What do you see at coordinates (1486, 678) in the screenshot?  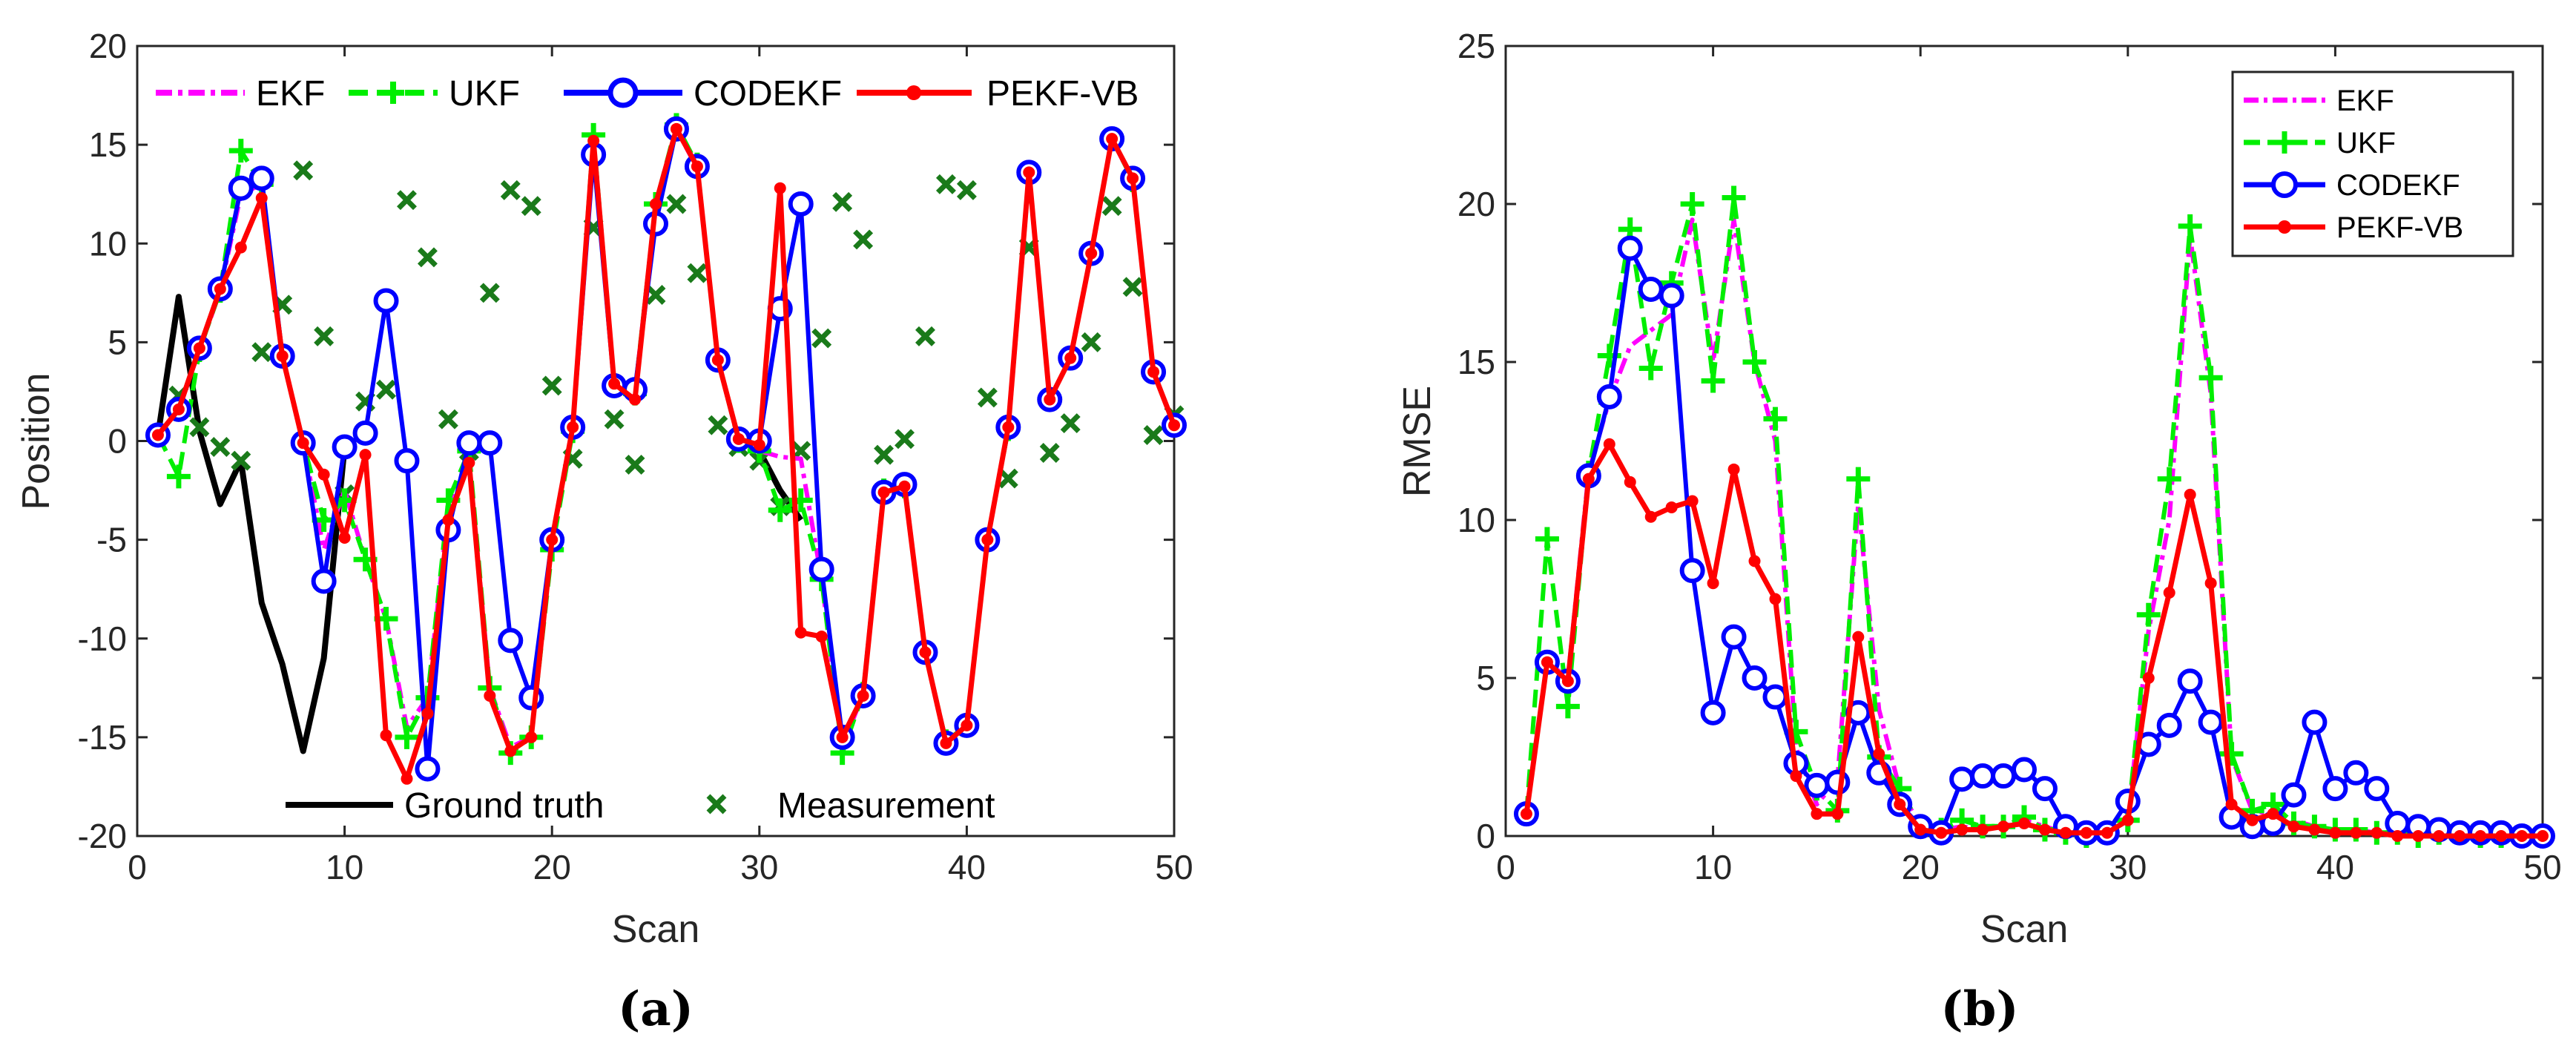 I see `b-ytick-label: 5` at bounding box center [1486, 678].